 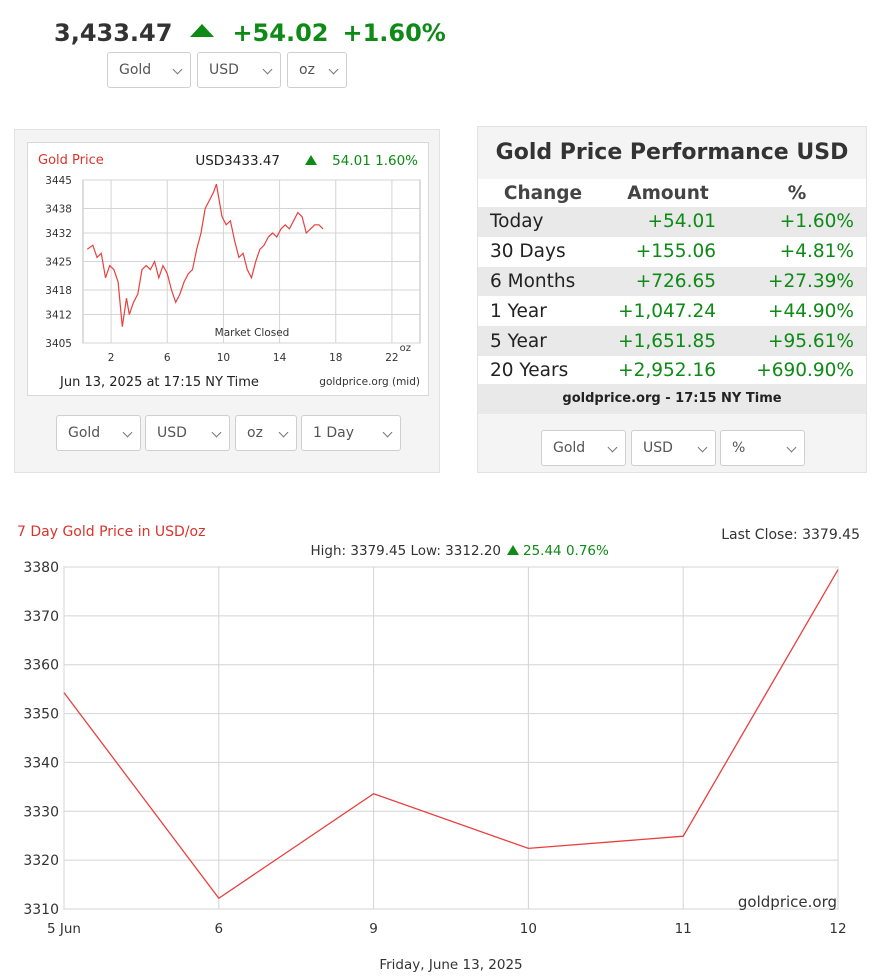 What do you see at coordinates (672, 399) in the screenshot?
I see `performance-footer: goldprice.org - 17:15 NY Time` at bounding box center [672, 399].